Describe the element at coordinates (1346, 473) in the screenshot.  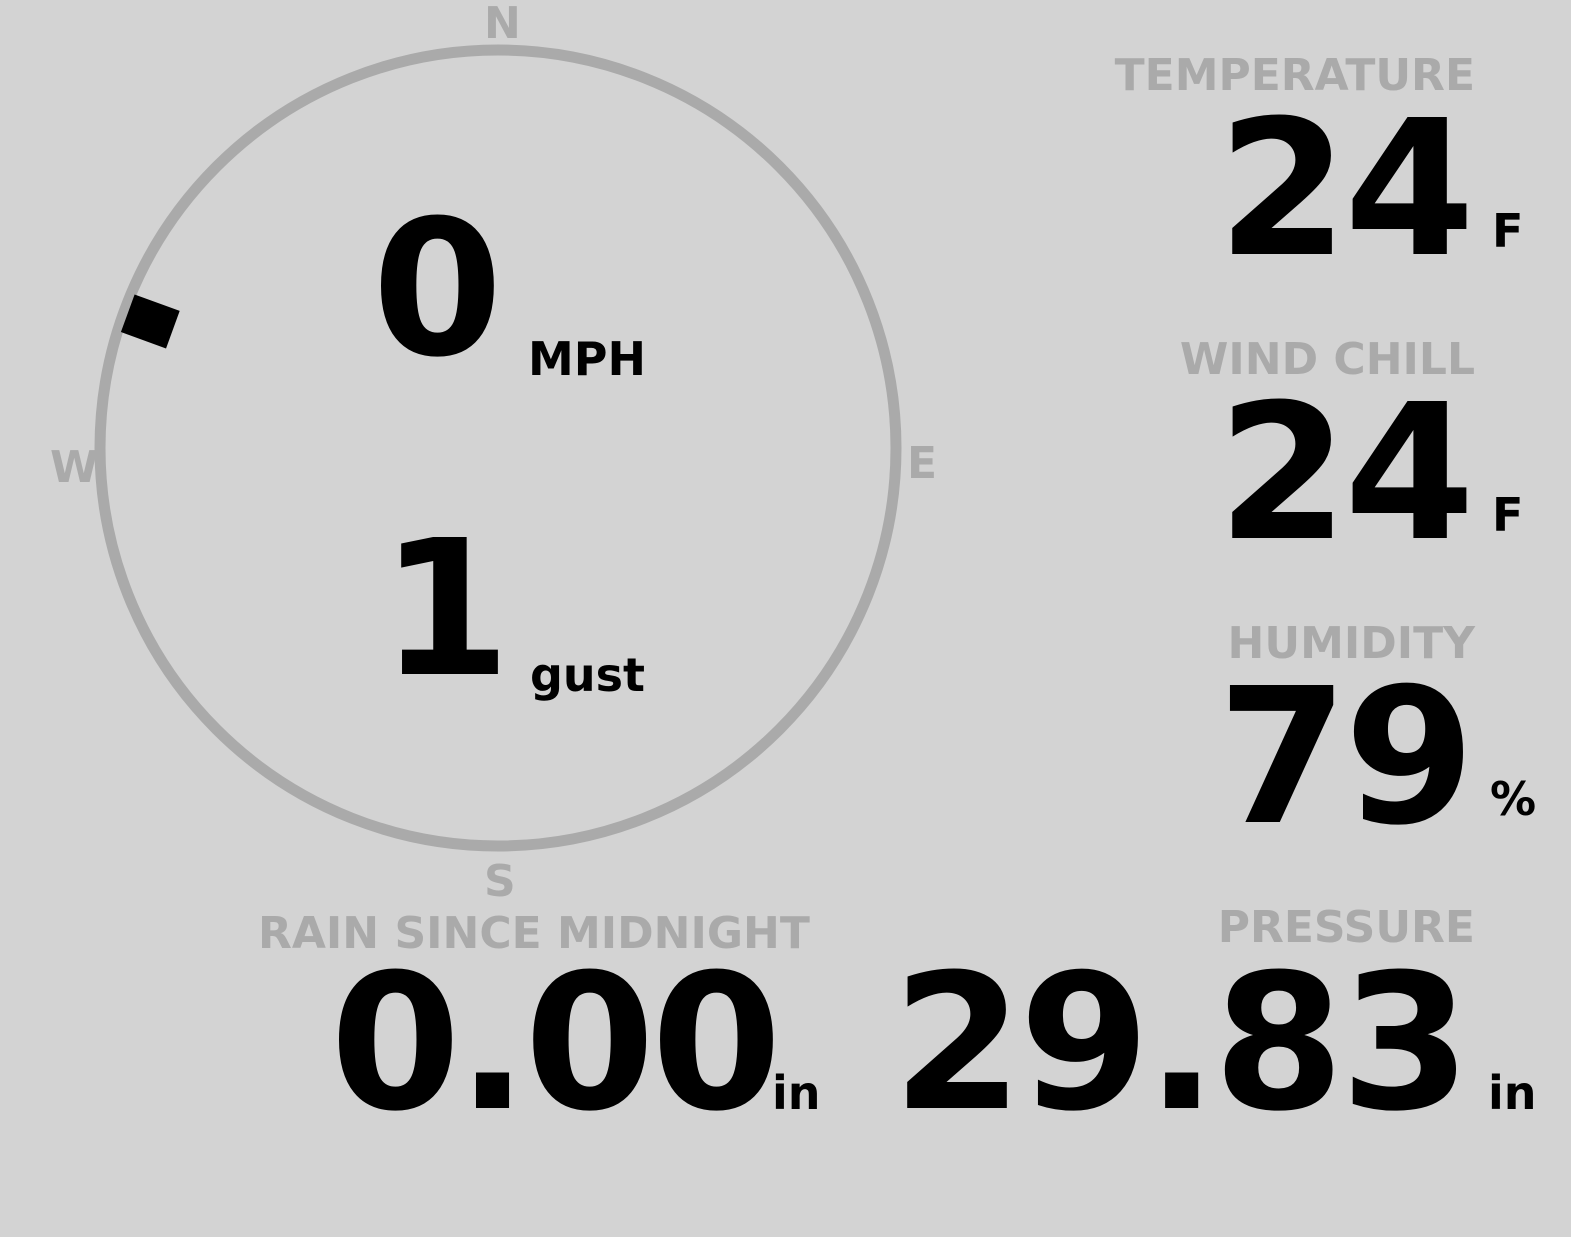
I see `wind-chill-value: 24` at that location.